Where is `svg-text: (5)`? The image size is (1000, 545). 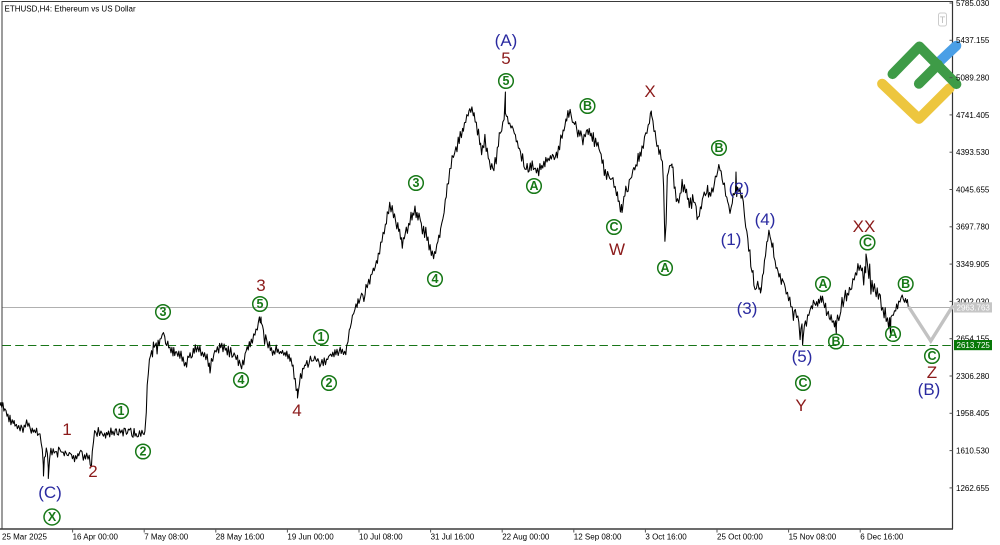
svg-text: (5) is located at coordinates (802, 356).